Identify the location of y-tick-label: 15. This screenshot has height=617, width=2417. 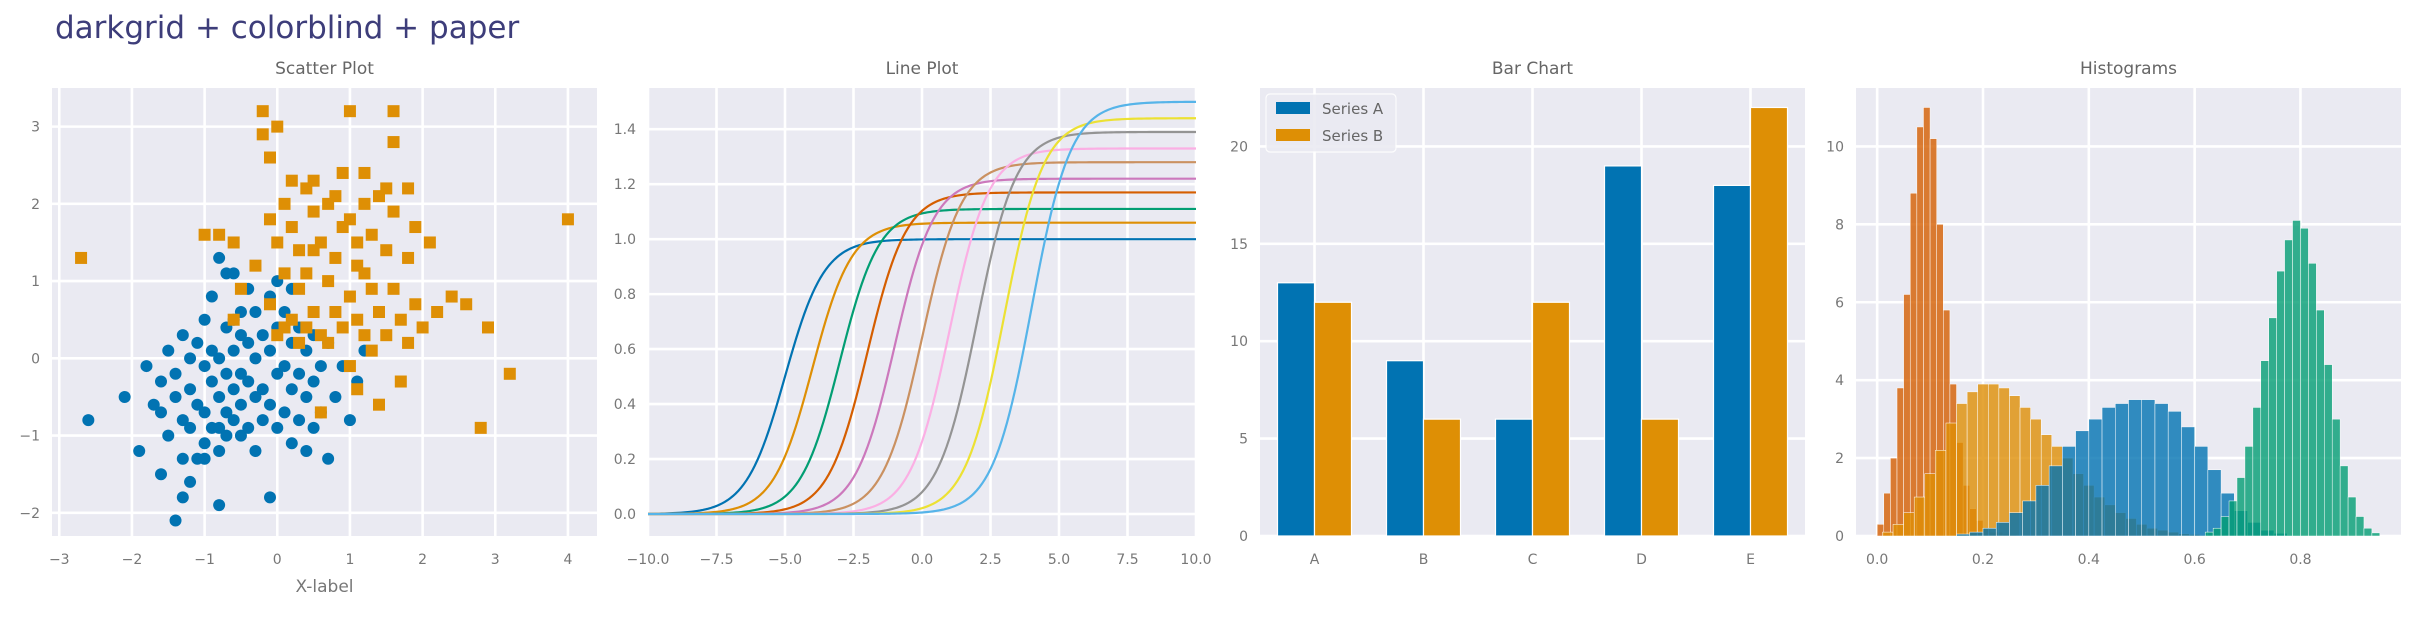
(1239, 245).